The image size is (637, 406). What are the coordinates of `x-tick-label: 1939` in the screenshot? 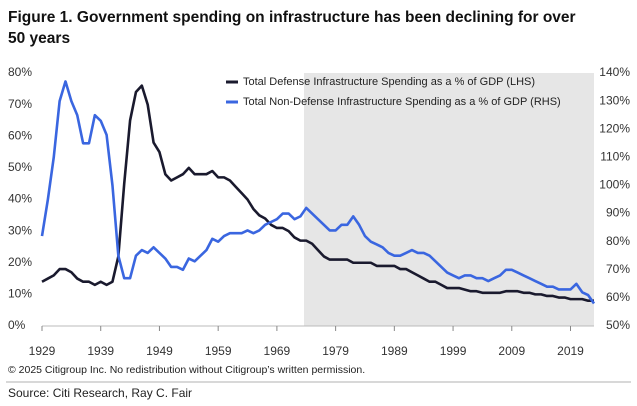 It's located at (100, 351).